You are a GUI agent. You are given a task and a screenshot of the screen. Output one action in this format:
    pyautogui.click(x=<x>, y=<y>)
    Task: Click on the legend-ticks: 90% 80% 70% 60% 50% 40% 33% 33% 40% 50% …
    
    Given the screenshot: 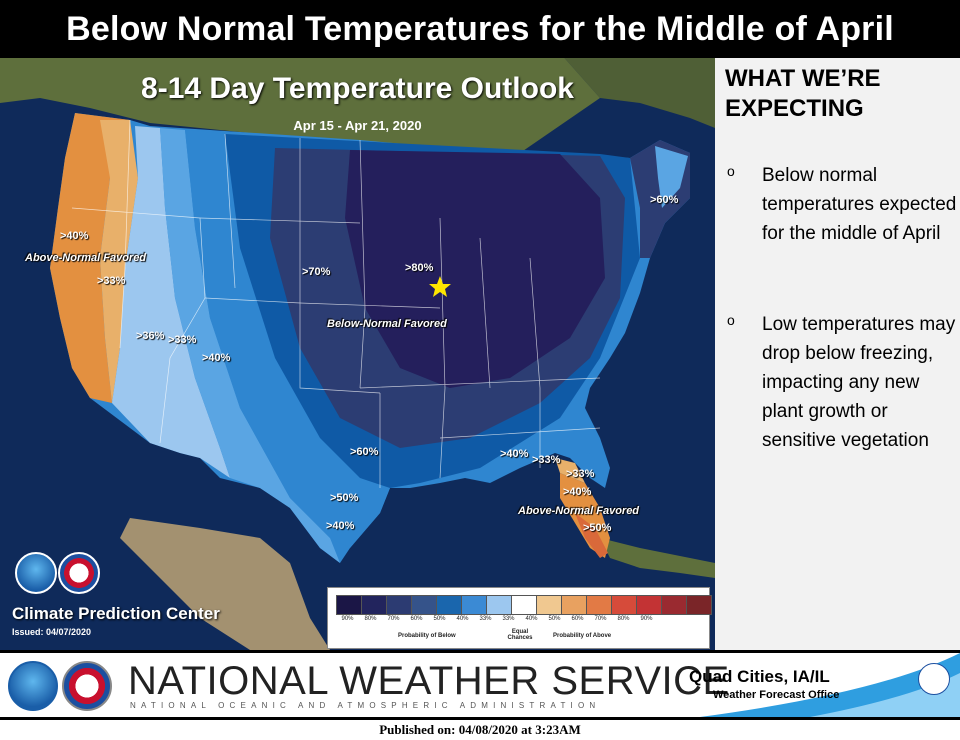 What is the action you would take?
    pyautogui.click(x=497, y=619)
    